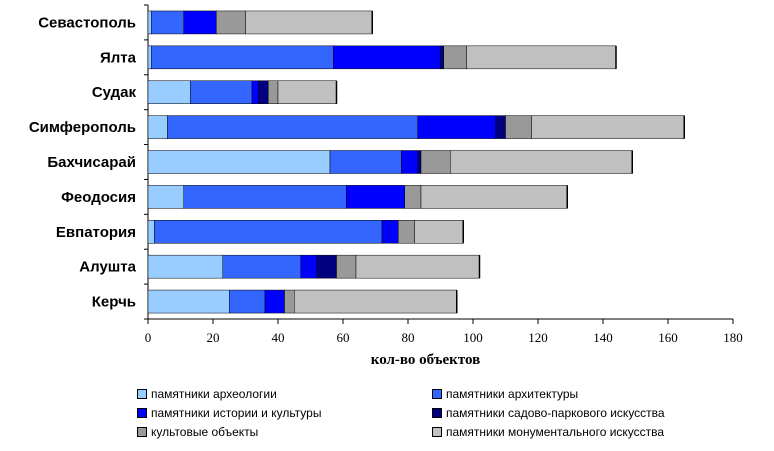  I want to click on x-tick-label: 20, so click(213, 337).